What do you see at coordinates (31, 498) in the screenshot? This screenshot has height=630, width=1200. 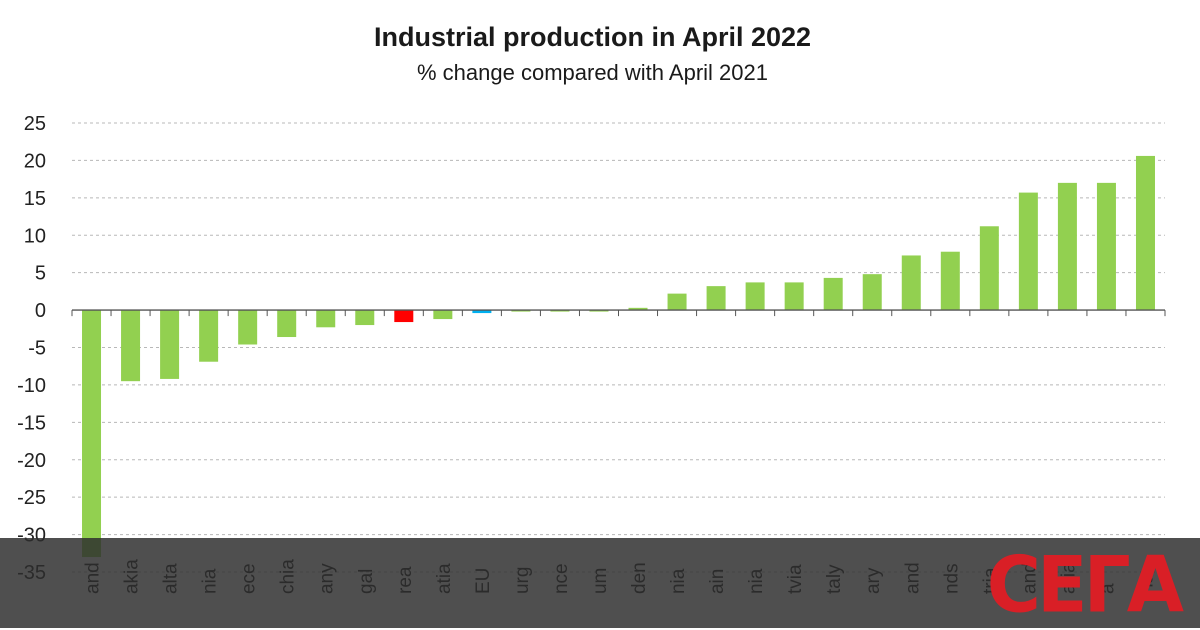 I see `y-tick-label: -25` at bounding box center [31, 498].